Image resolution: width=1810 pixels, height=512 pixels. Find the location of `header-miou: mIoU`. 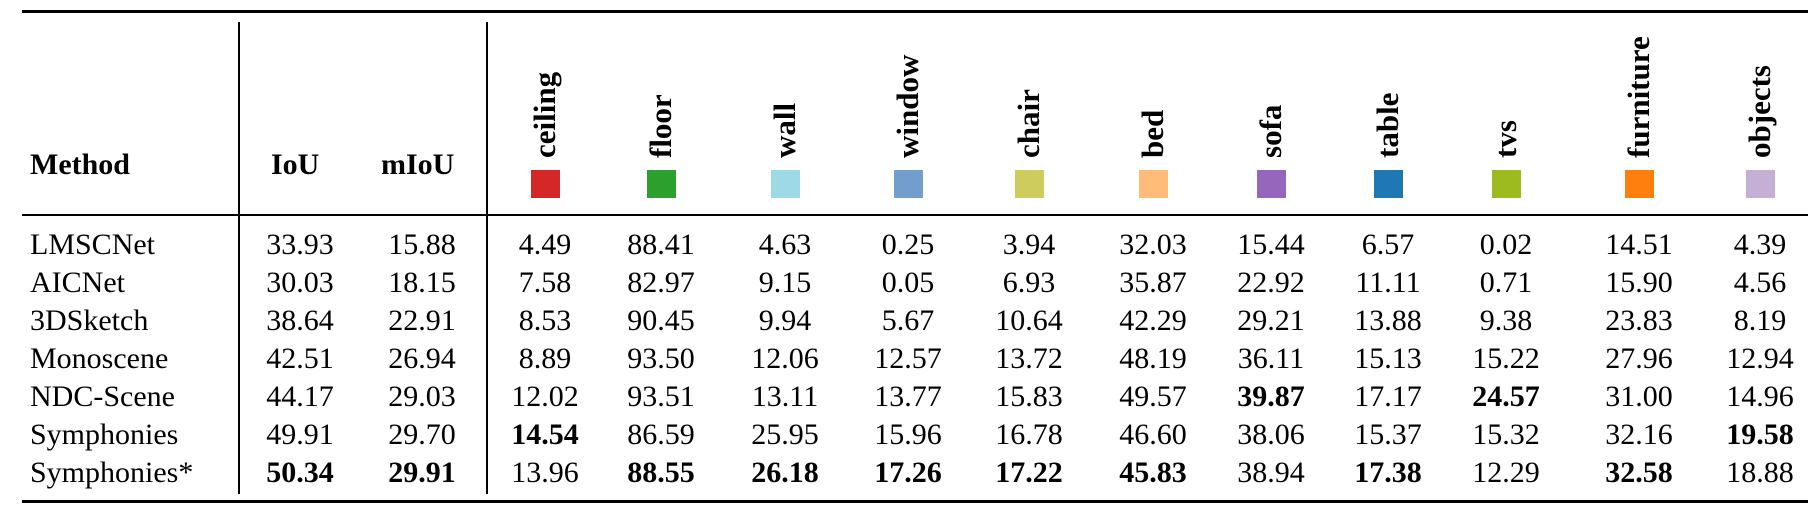

header-miou: mIoU is located at coordinates (418, 164).